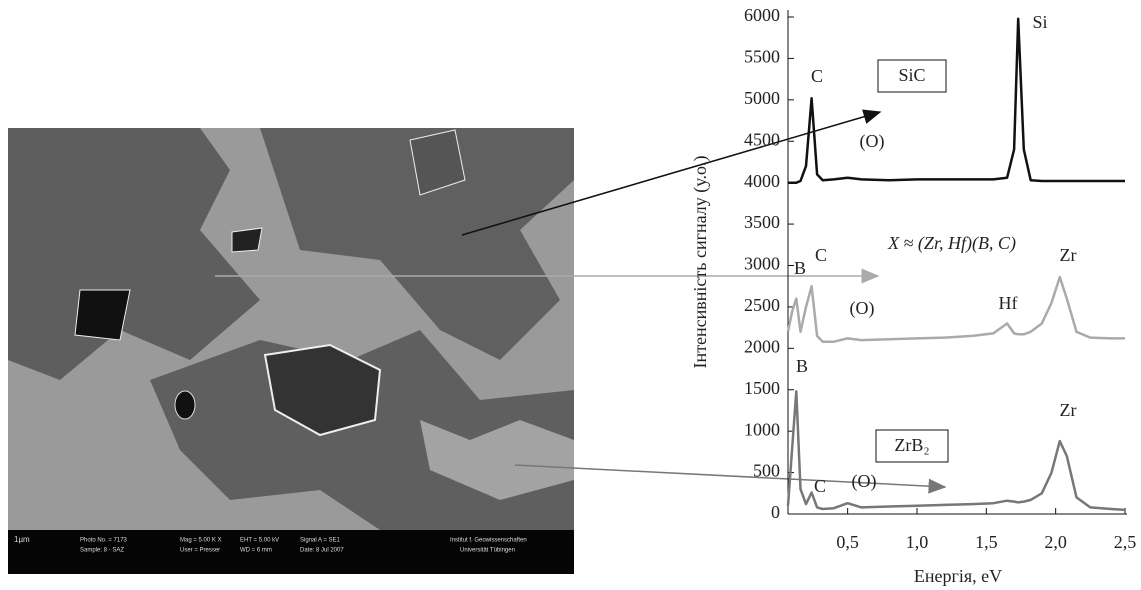 This screenshot has height=590, width=1141. I want to click on series-label: SiC, so click(911, 75).